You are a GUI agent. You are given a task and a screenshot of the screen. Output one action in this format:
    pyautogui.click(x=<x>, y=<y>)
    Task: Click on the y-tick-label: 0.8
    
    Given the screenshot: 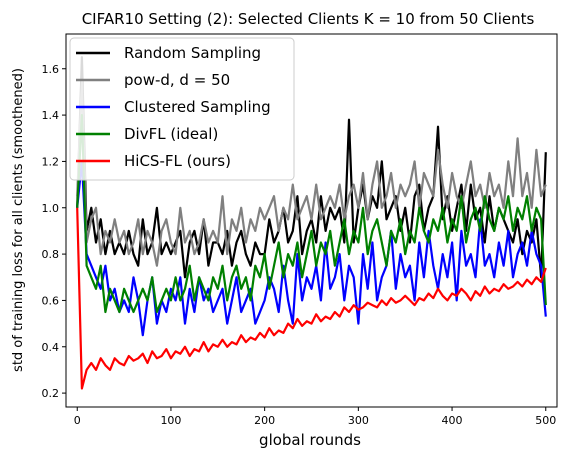 What is the action you would take?
    pyautogui.click(x=51, y=254)
    